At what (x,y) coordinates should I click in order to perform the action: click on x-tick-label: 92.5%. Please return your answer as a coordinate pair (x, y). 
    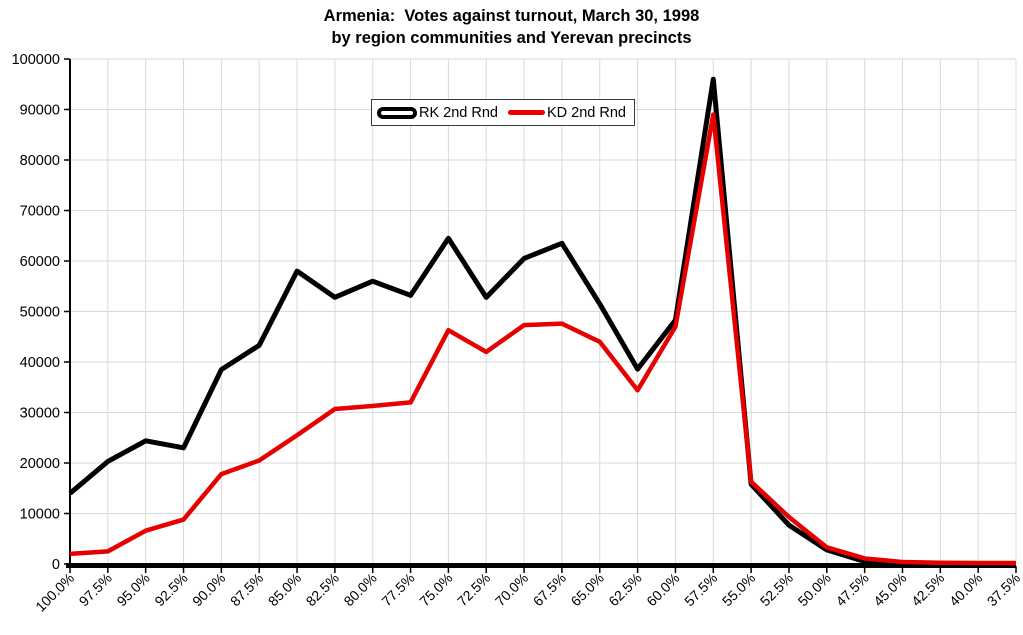
    Looking at the image, I should click on (170, 589).